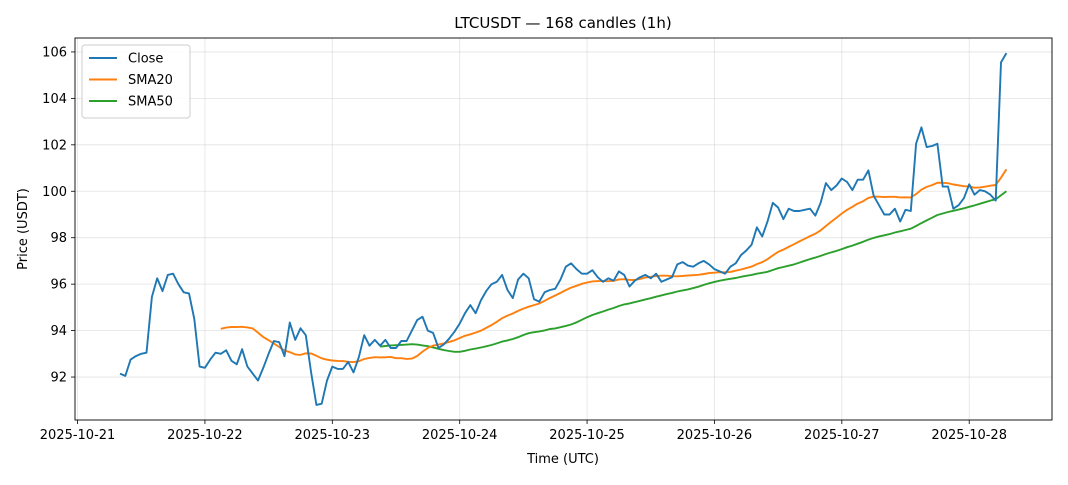 The image size is (1068, 485). I want to click on legend-label-sma50: SMA50, so click(150, 102).